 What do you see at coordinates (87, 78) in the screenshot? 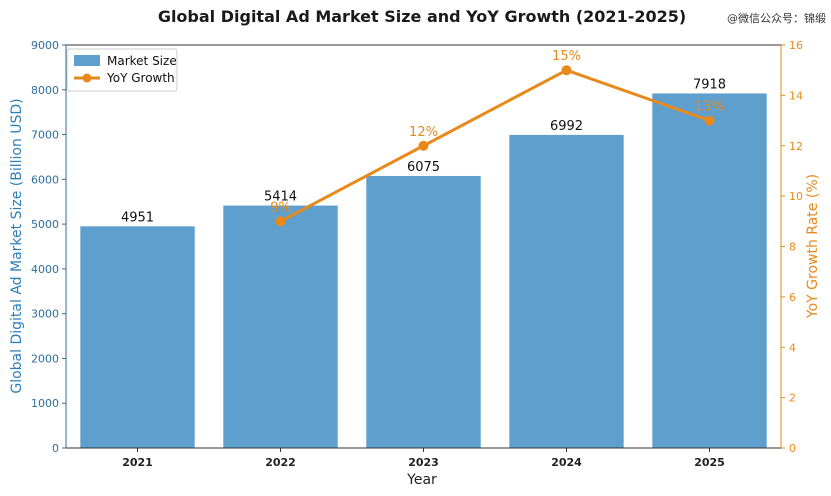
I see `legend-line-marker` at bounding box center [87, 78].